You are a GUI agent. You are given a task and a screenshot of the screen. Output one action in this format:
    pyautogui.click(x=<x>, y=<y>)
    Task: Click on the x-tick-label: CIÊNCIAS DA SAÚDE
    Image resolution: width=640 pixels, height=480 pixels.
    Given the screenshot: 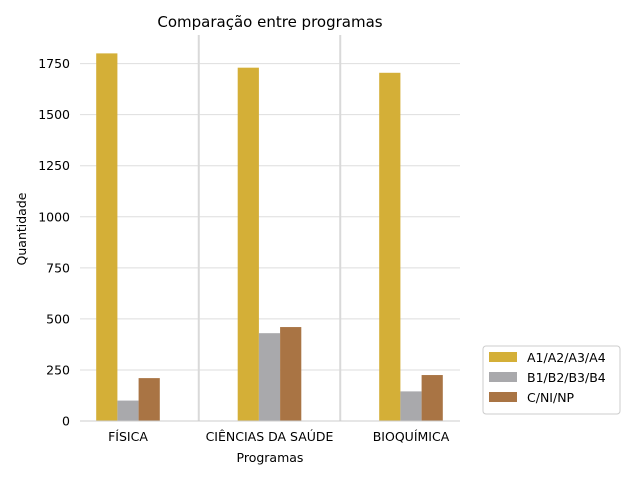 What is the action you would take?
    pyautogui.click(x=270, y=436)
    